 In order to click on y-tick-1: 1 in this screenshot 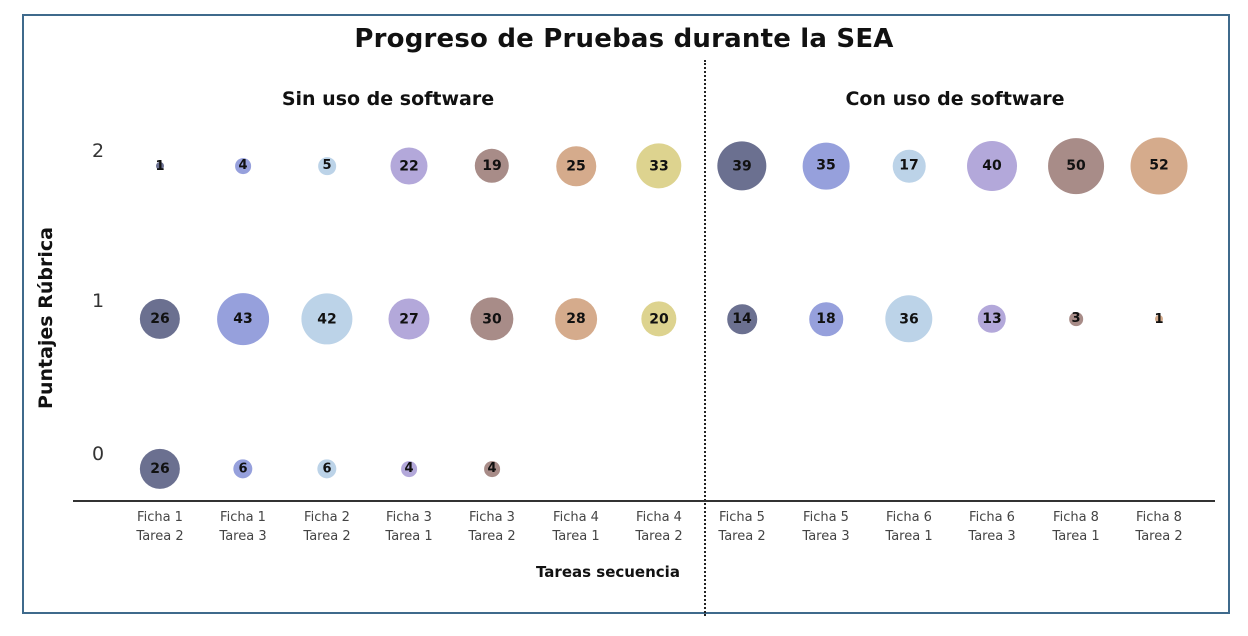, I will do `click(98, 301)`.